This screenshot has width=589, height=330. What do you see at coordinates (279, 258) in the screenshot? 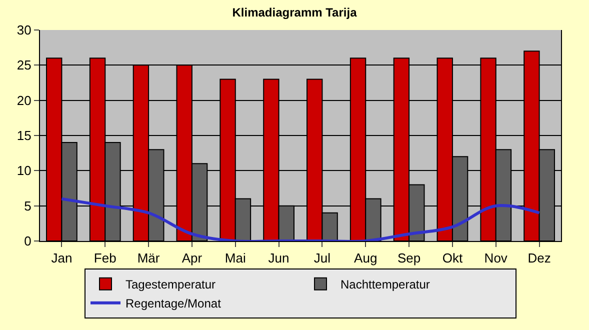
I see `x-tick-label: Jun` at bounding box center [279, 258].